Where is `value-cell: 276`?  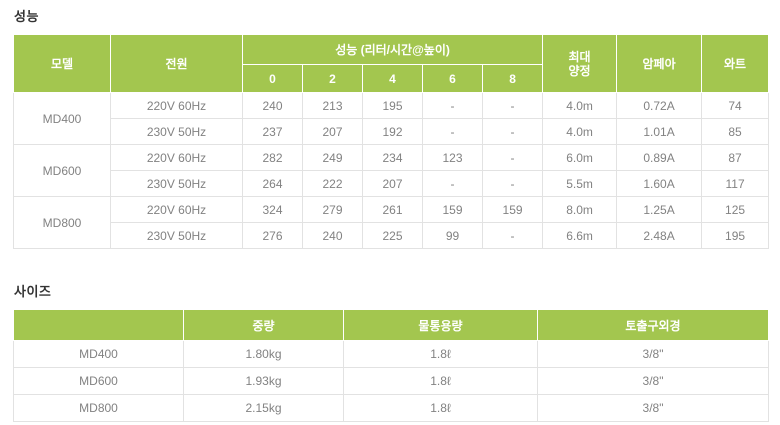
value-cell: 276 is located at coordinates (272, 235).